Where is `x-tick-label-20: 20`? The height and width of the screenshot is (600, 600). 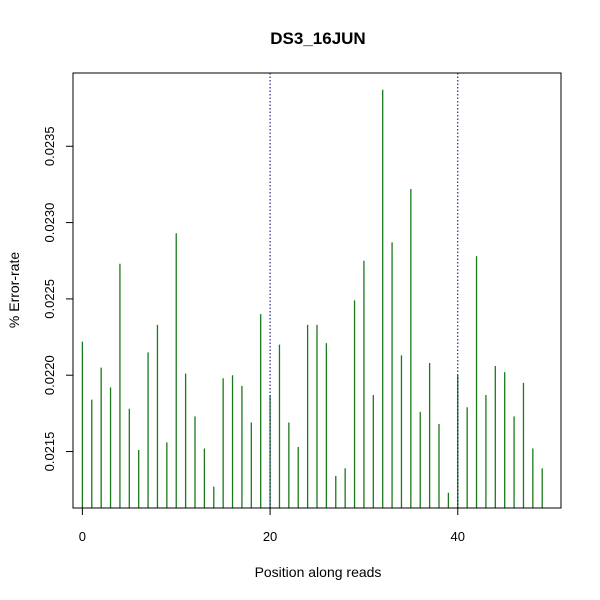 x-tick-label-20: 20 is located at coordinates (270, 536).